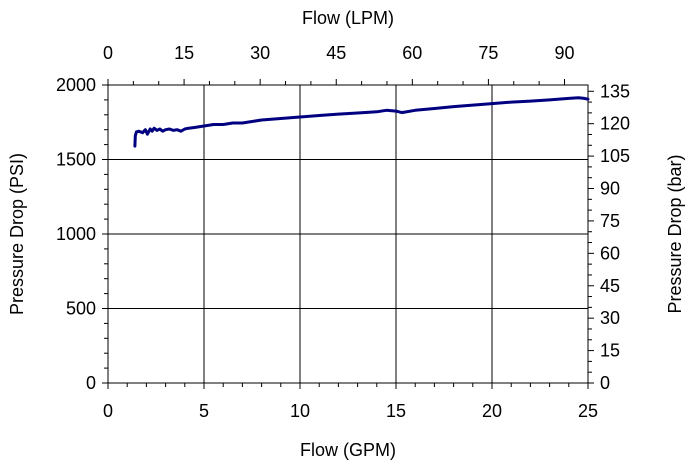  I want to click on x-tick-label: 10, so click(300, 411).